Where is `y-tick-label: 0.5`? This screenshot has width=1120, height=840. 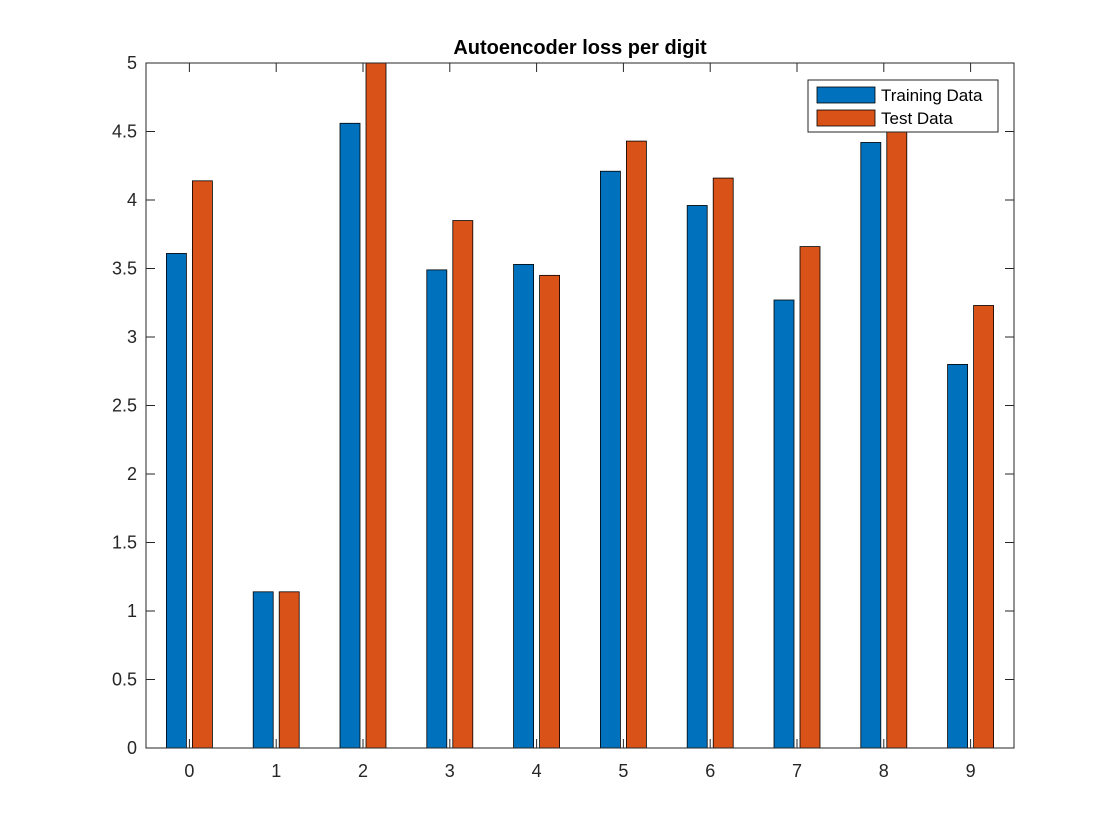
y-tick-label: 0.5 is located at coordinates (124, 680).